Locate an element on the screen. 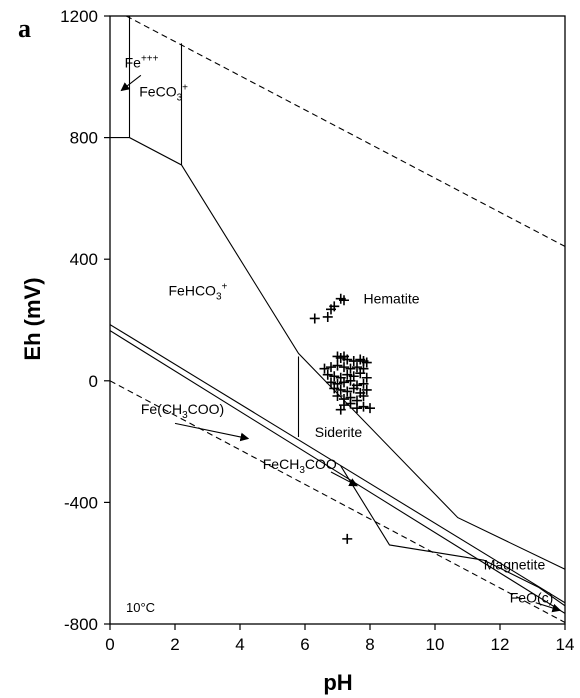 This screenshot has width=580, height=698. y-axis-title: Eh (mV) is located at coordinates (32, 318).